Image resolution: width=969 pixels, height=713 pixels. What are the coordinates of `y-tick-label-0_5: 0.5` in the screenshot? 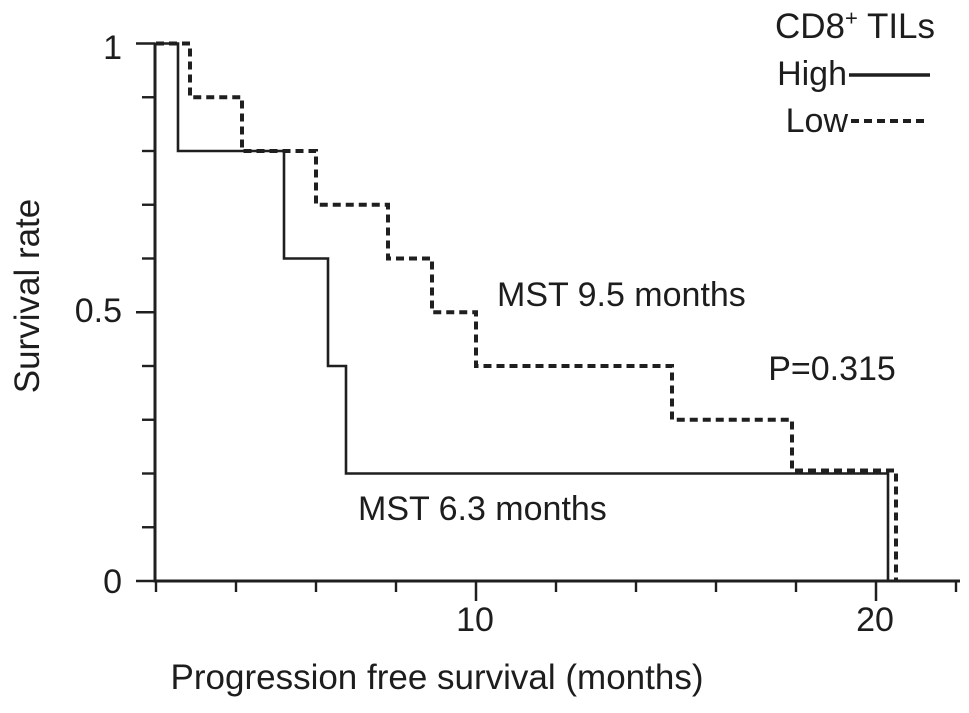 It's located at (98, 311).